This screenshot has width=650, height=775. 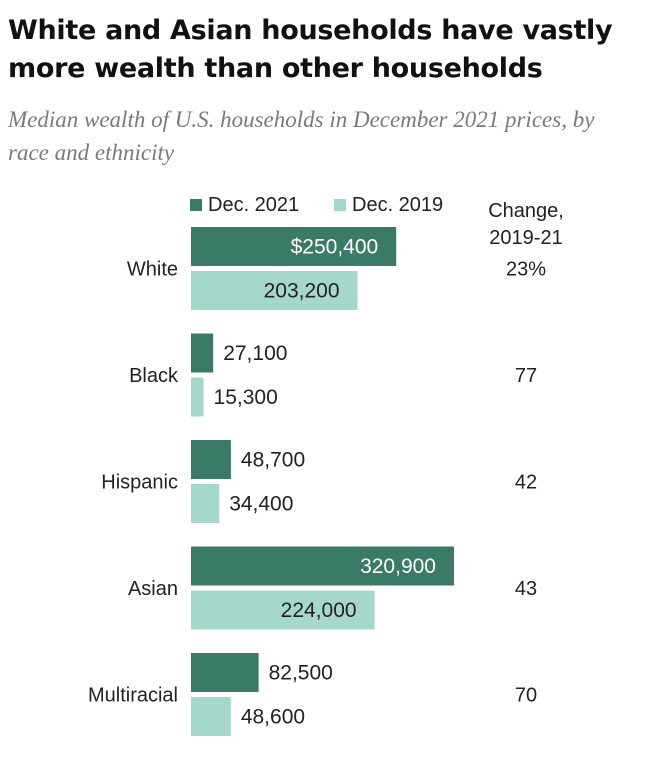 I want to click on bar-multiracial-dec2019, so click(x=211, y=716).